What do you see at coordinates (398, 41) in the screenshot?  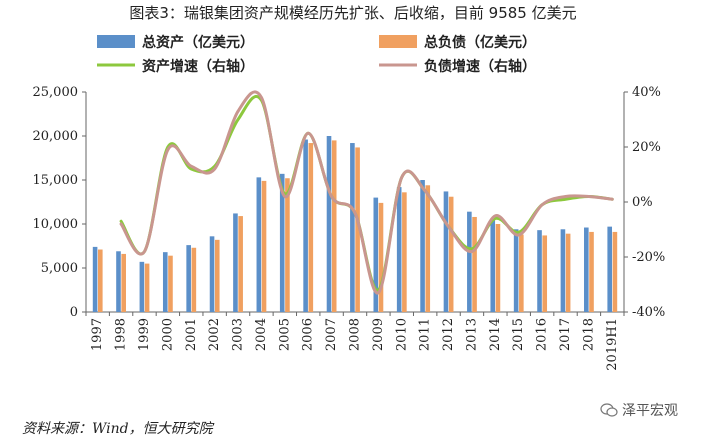 I see `legend-swatch-liabilities` at bounding box center [398, 41].